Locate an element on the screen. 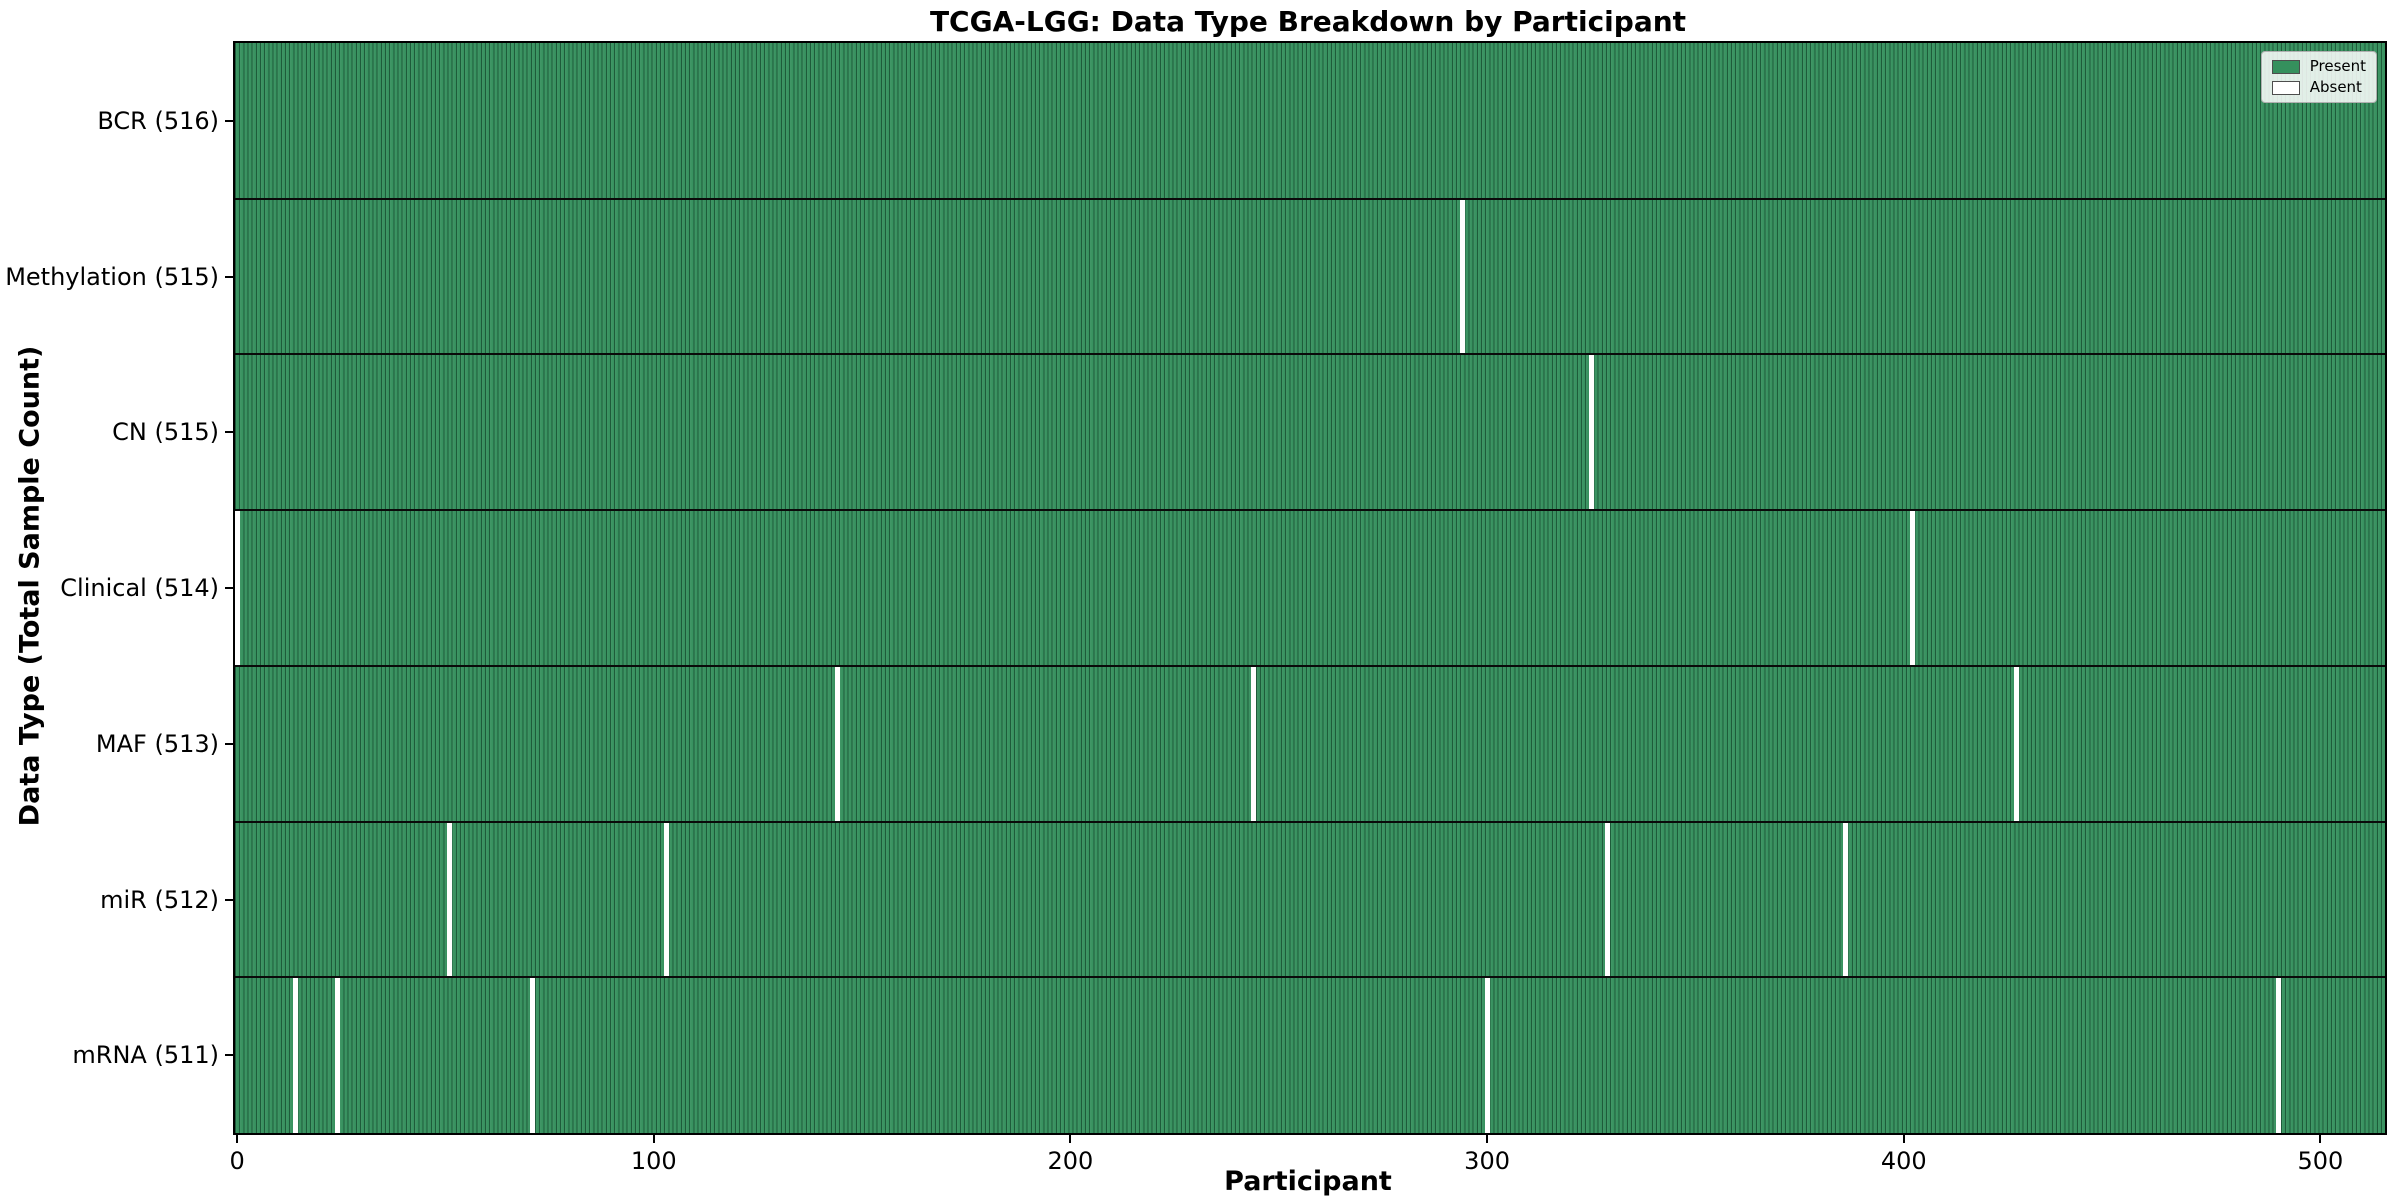  xtick-label-100: 100 is located at coordinates (653, 1161).